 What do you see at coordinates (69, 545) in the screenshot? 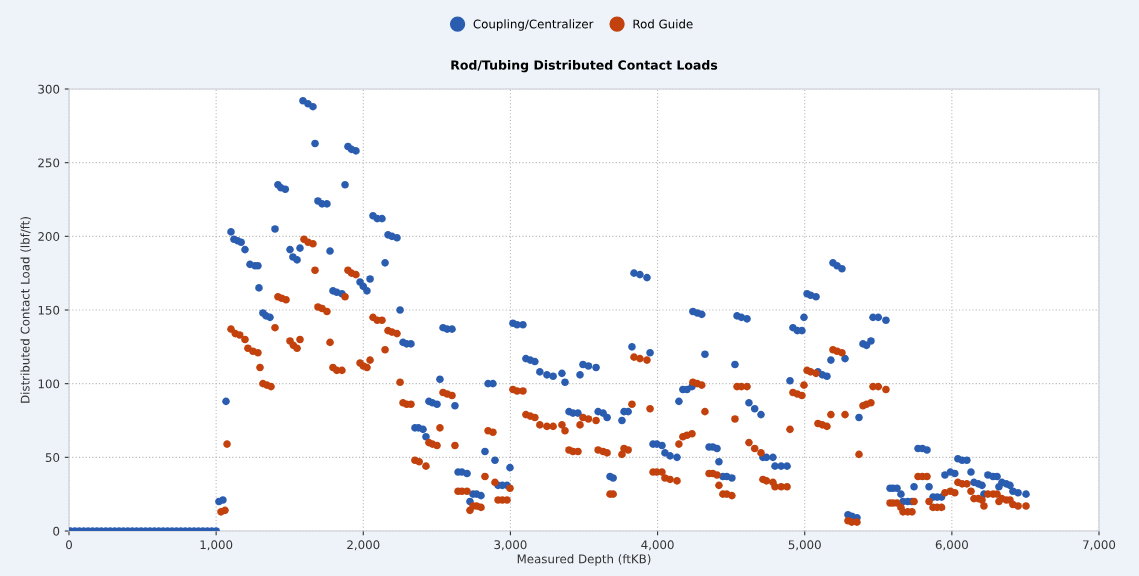
I see `x-tick-label: 0` at bounding box center [69, 545].